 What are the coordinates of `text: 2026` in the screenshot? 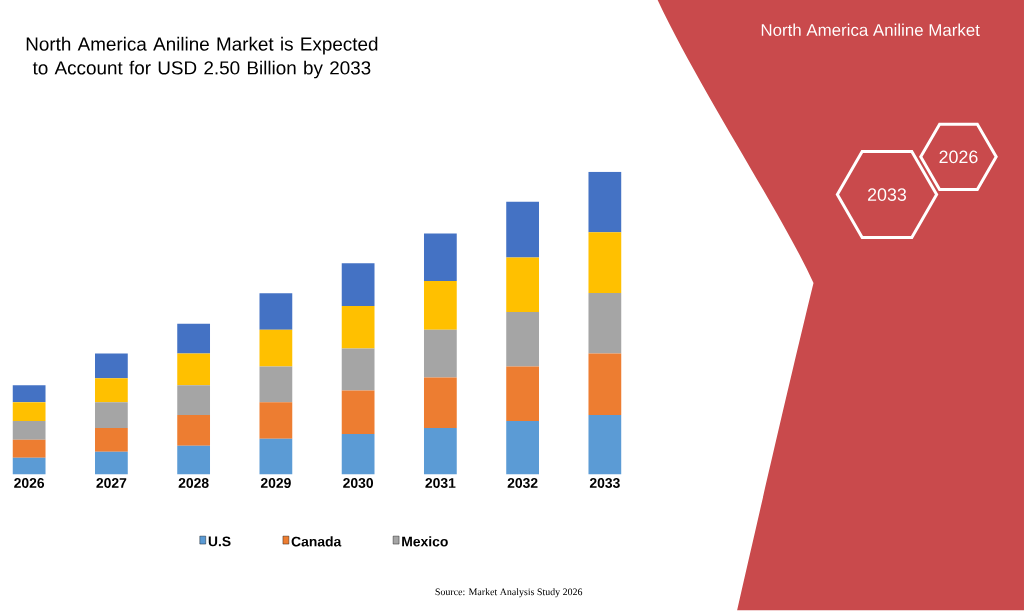 It's located at (958, 157).